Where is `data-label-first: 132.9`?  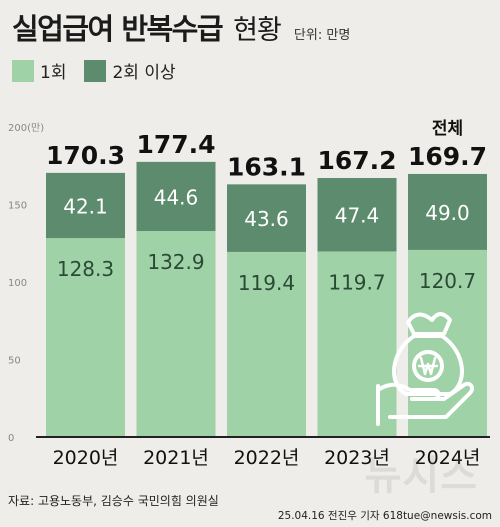 data-label-first: 132.9 is located at coordinates (175, 262).